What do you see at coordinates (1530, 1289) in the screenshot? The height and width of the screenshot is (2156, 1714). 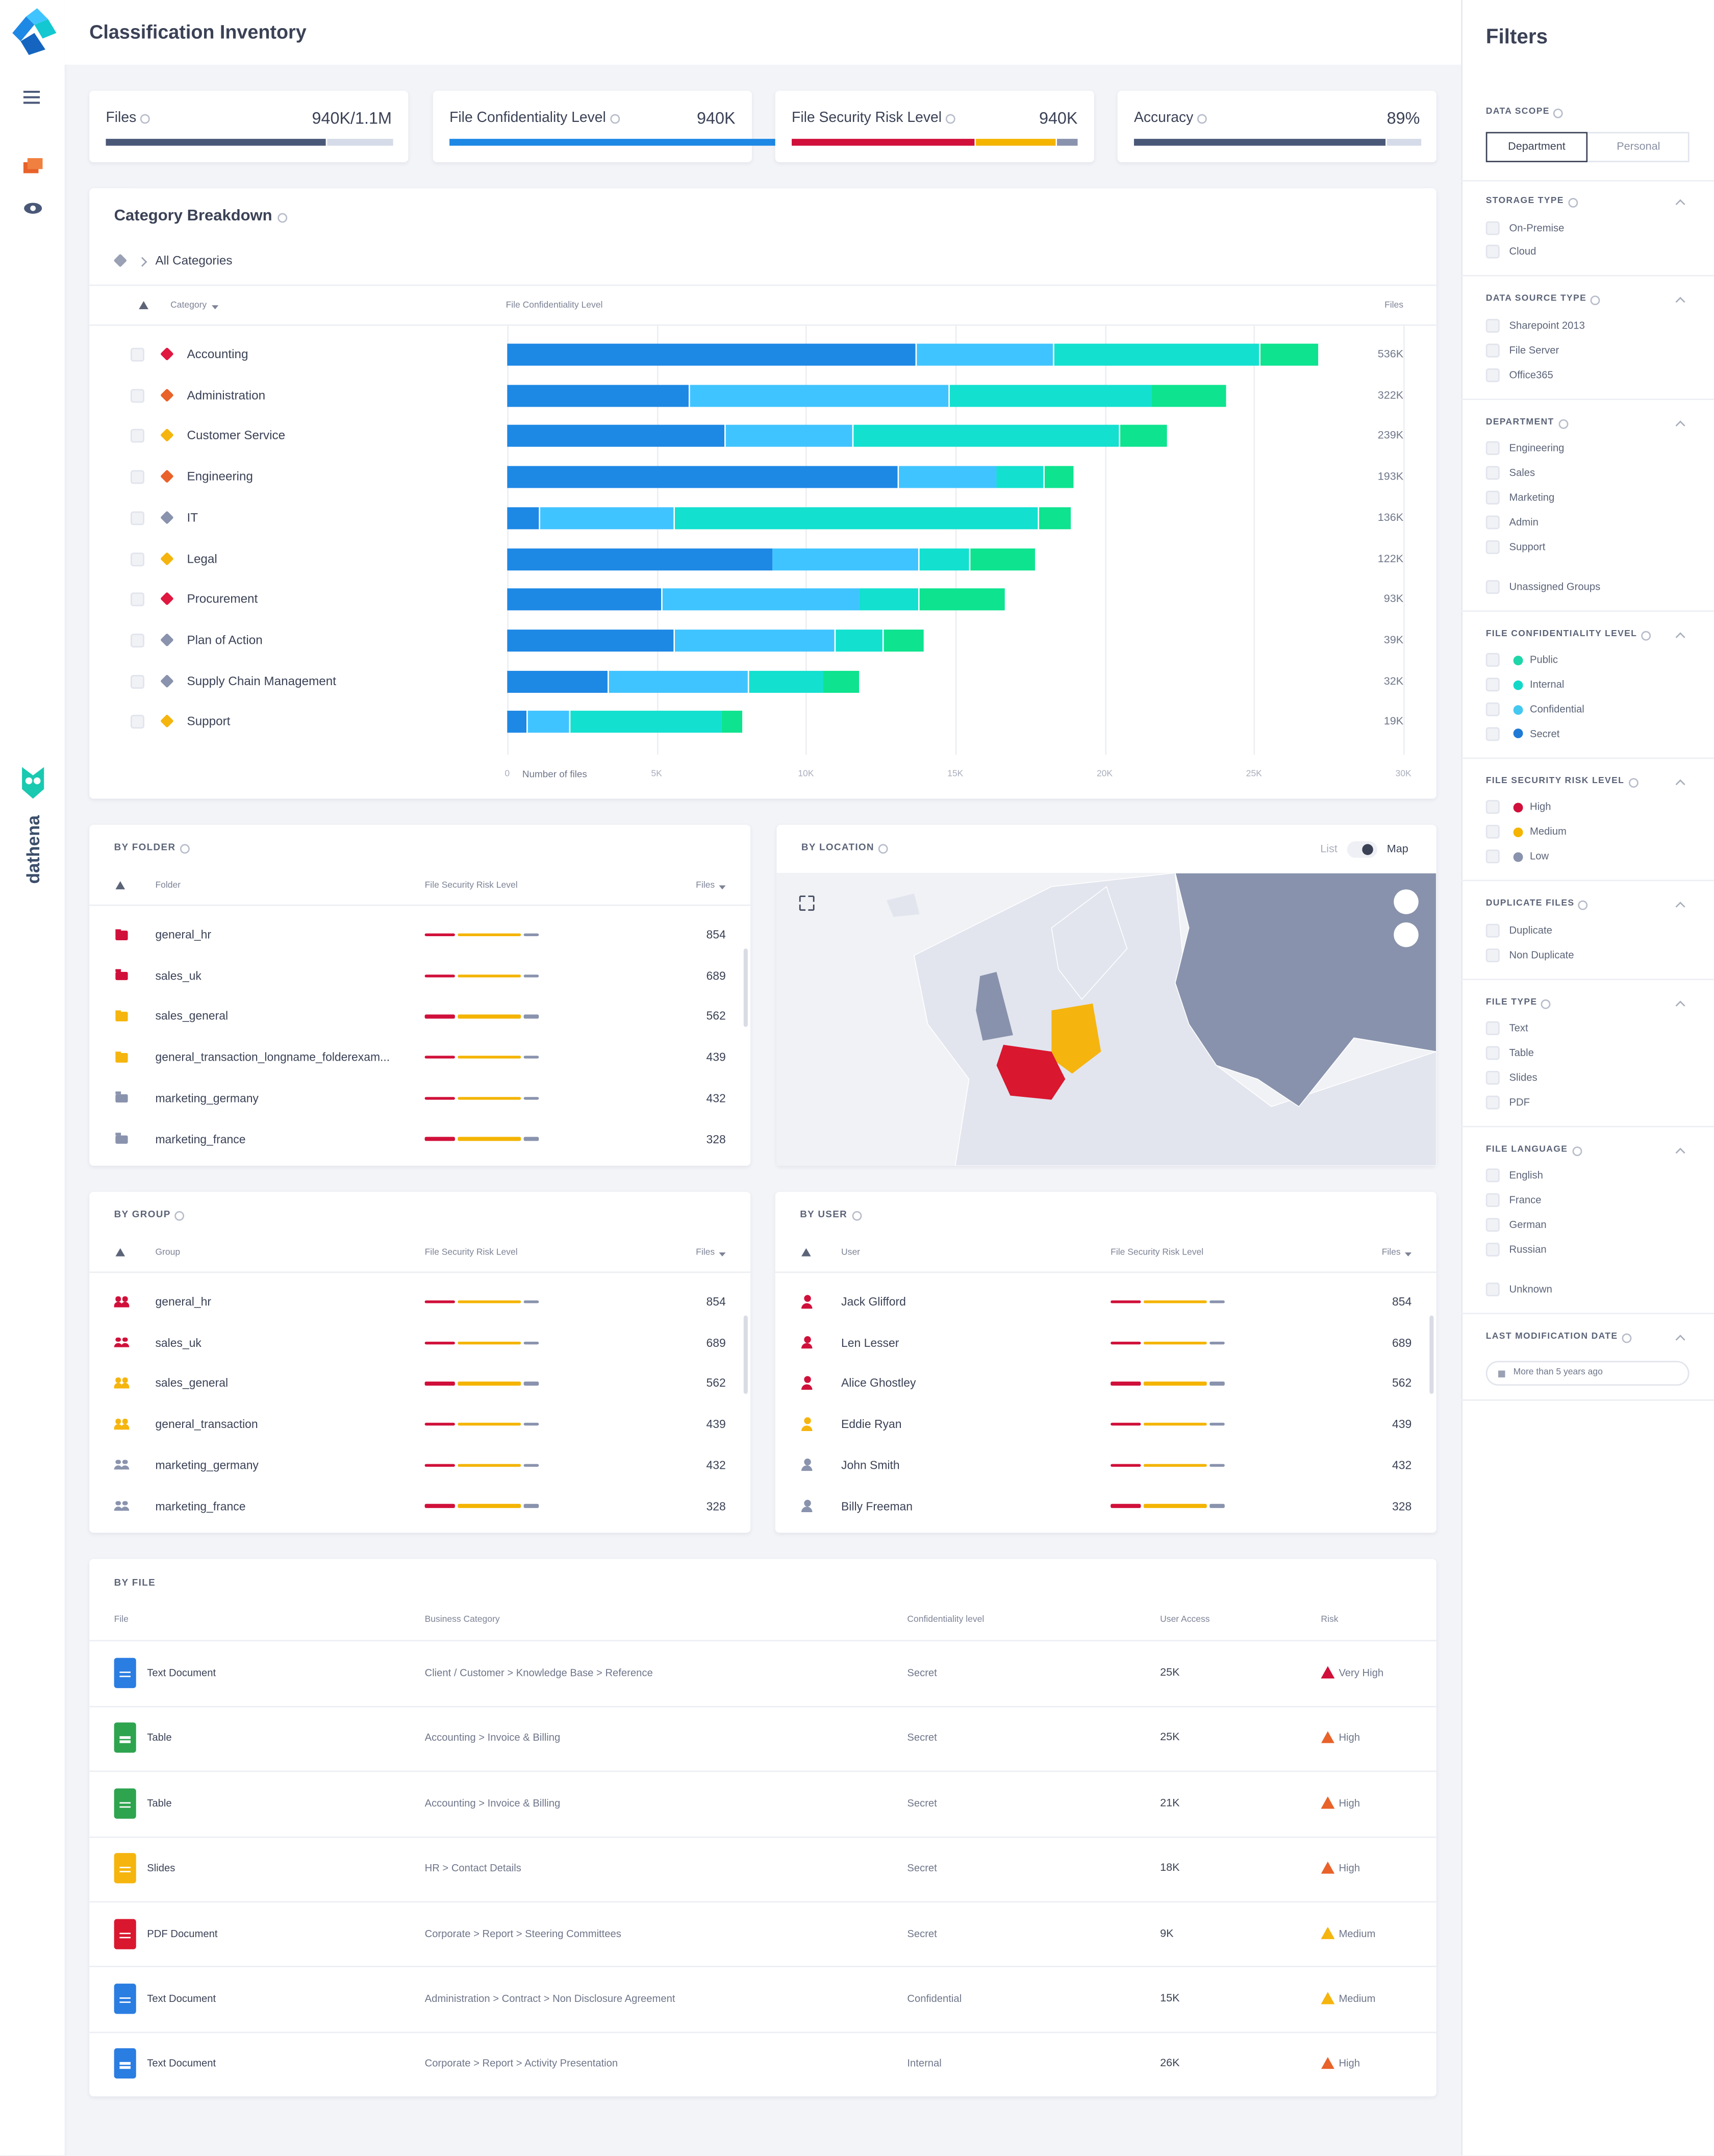 I see `filter-option: Unknown` at bounding box center [1530, 1289].